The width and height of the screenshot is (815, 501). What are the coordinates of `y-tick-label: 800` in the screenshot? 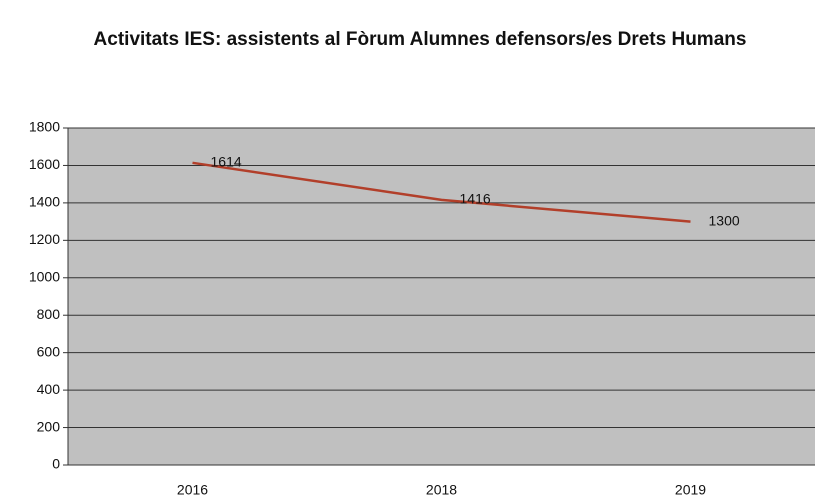 It's located at (49, 314).